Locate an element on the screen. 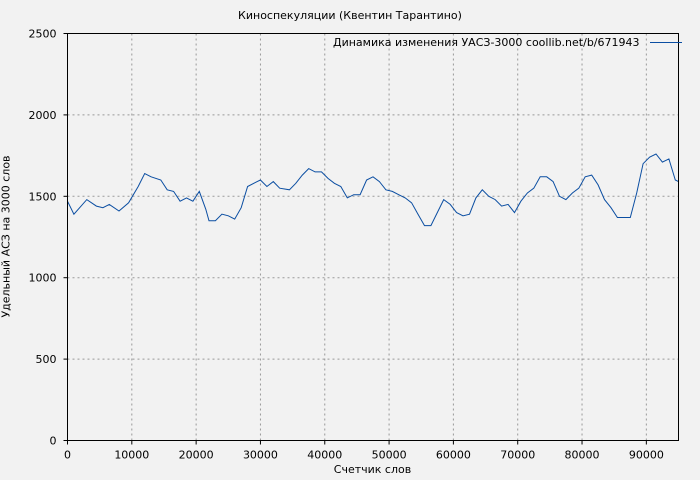 Image resolution: width=700 pixels, height=480 pixels. x-tick-label: 90000 is located at coordinates (646, 455).